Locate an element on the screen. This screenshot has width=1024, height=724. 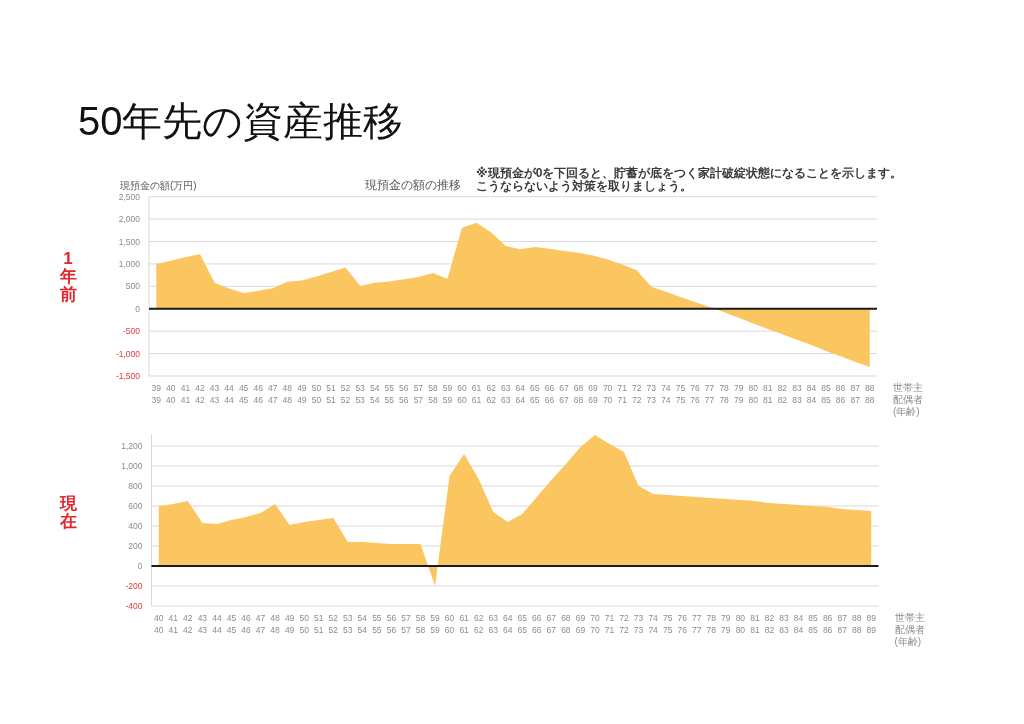
x-tick-label: 42 42 is located at coordinates (200, 394).